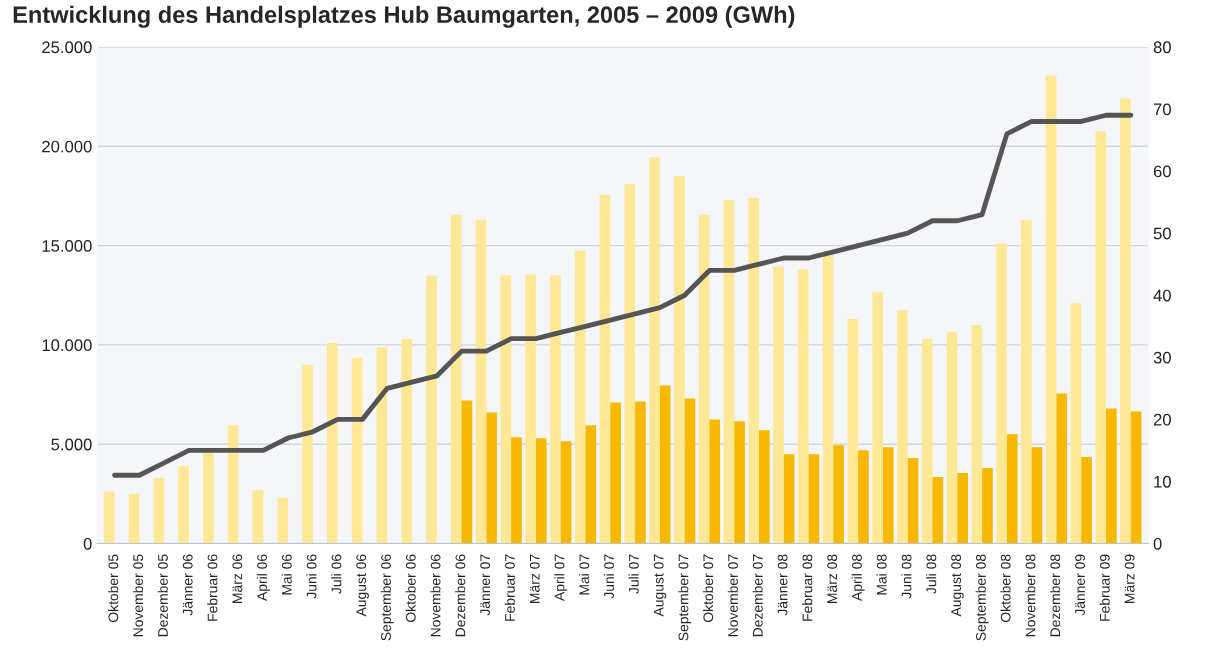 This screenshot has width=1215, height=671. I want to click on x-tick-label: Dezember 07, so click(757, 595).